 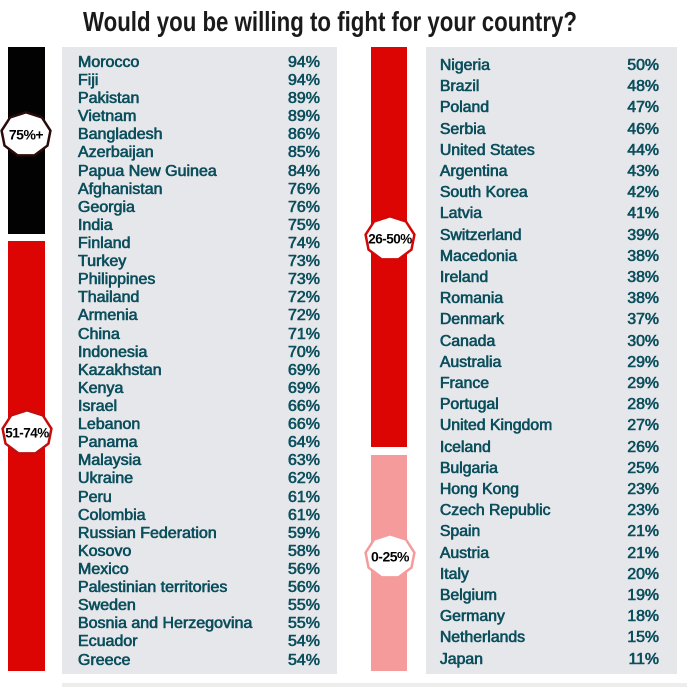 What do you see at coordinates (391, 239) in the screenshot?
I see `svg-text: 26-50%` at bounding box center [391, 239].